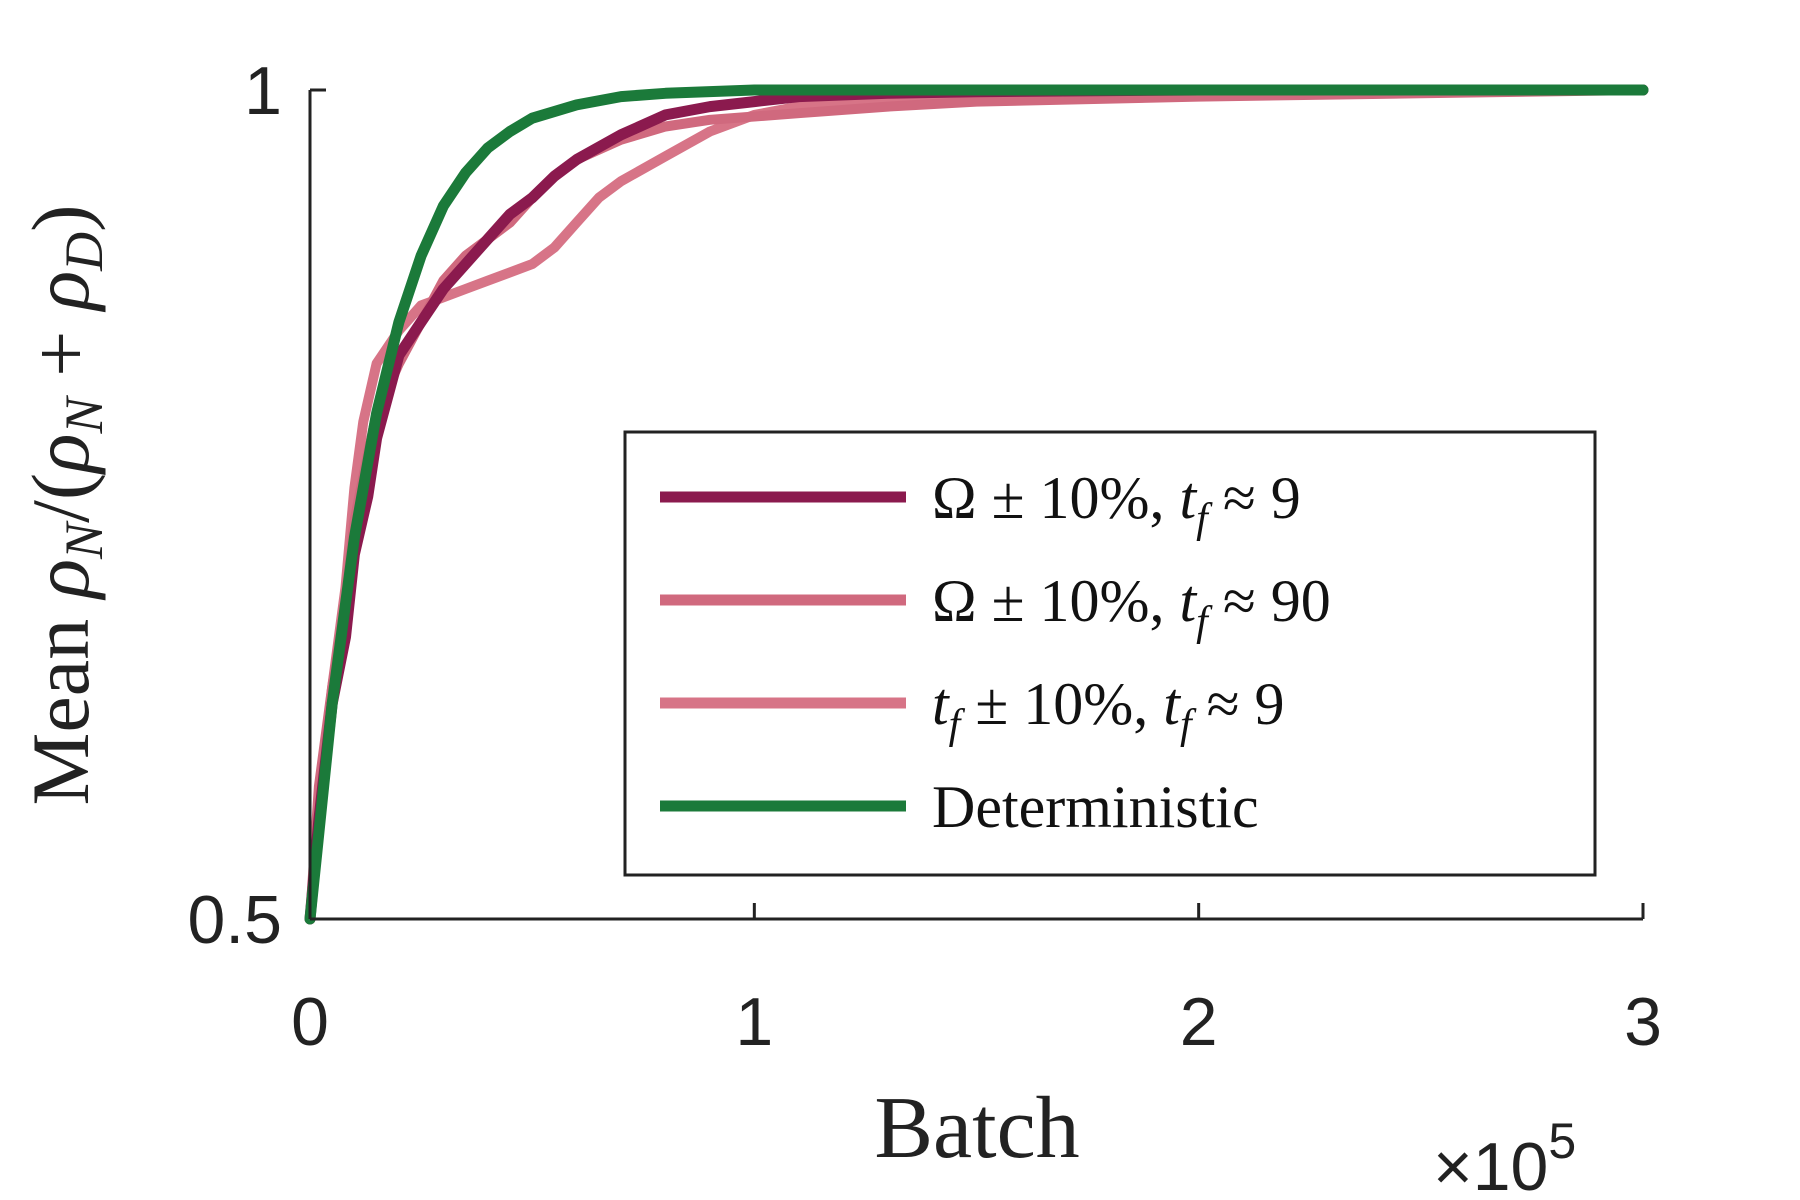  Describe the element at coordinates (1108, 709) in the screenshot. I see `legend-entry-3: tf ± 10%, tf ≈ 9` at that location.